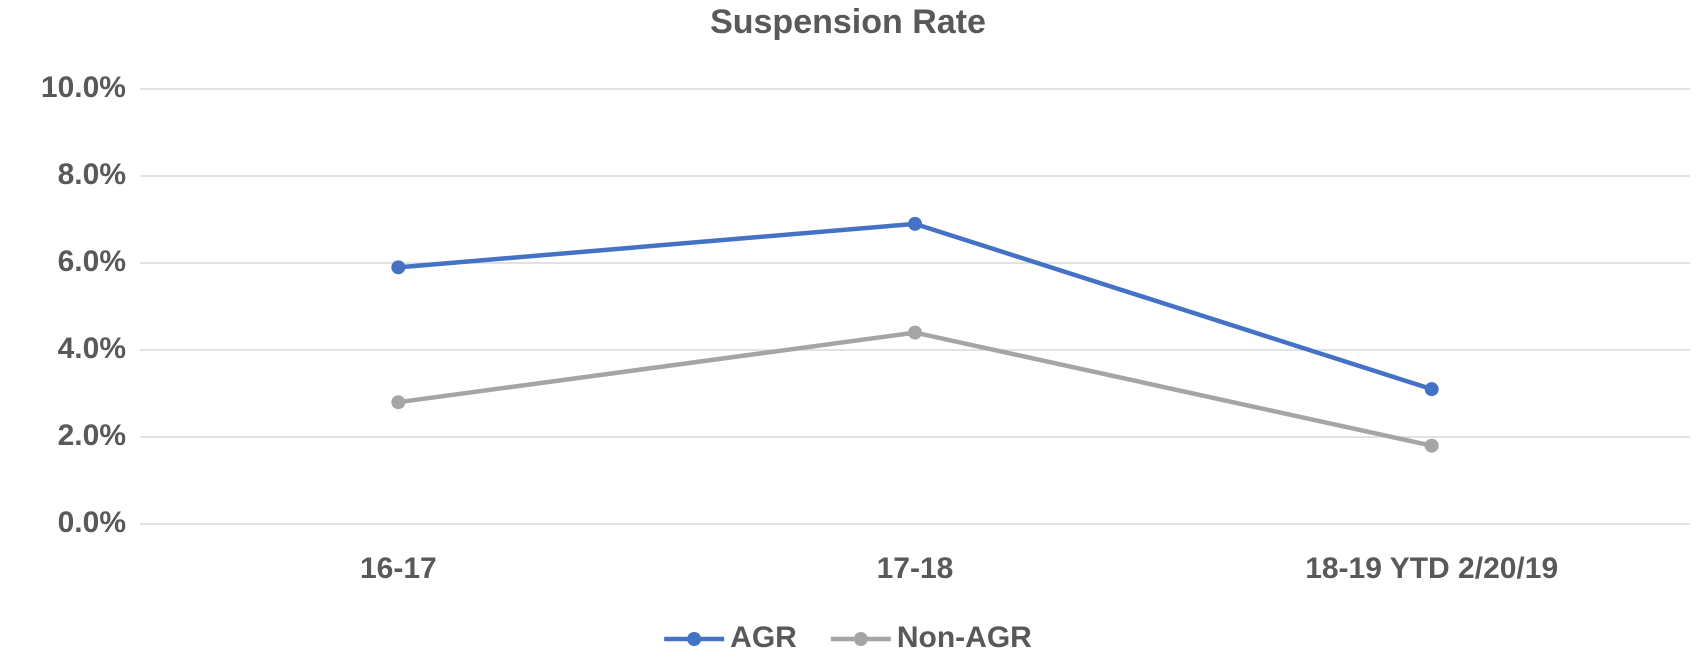  Describe the element at coordinates (92, 174) in the screenshot. I see `y-tick-label: 8.0%` at that location.